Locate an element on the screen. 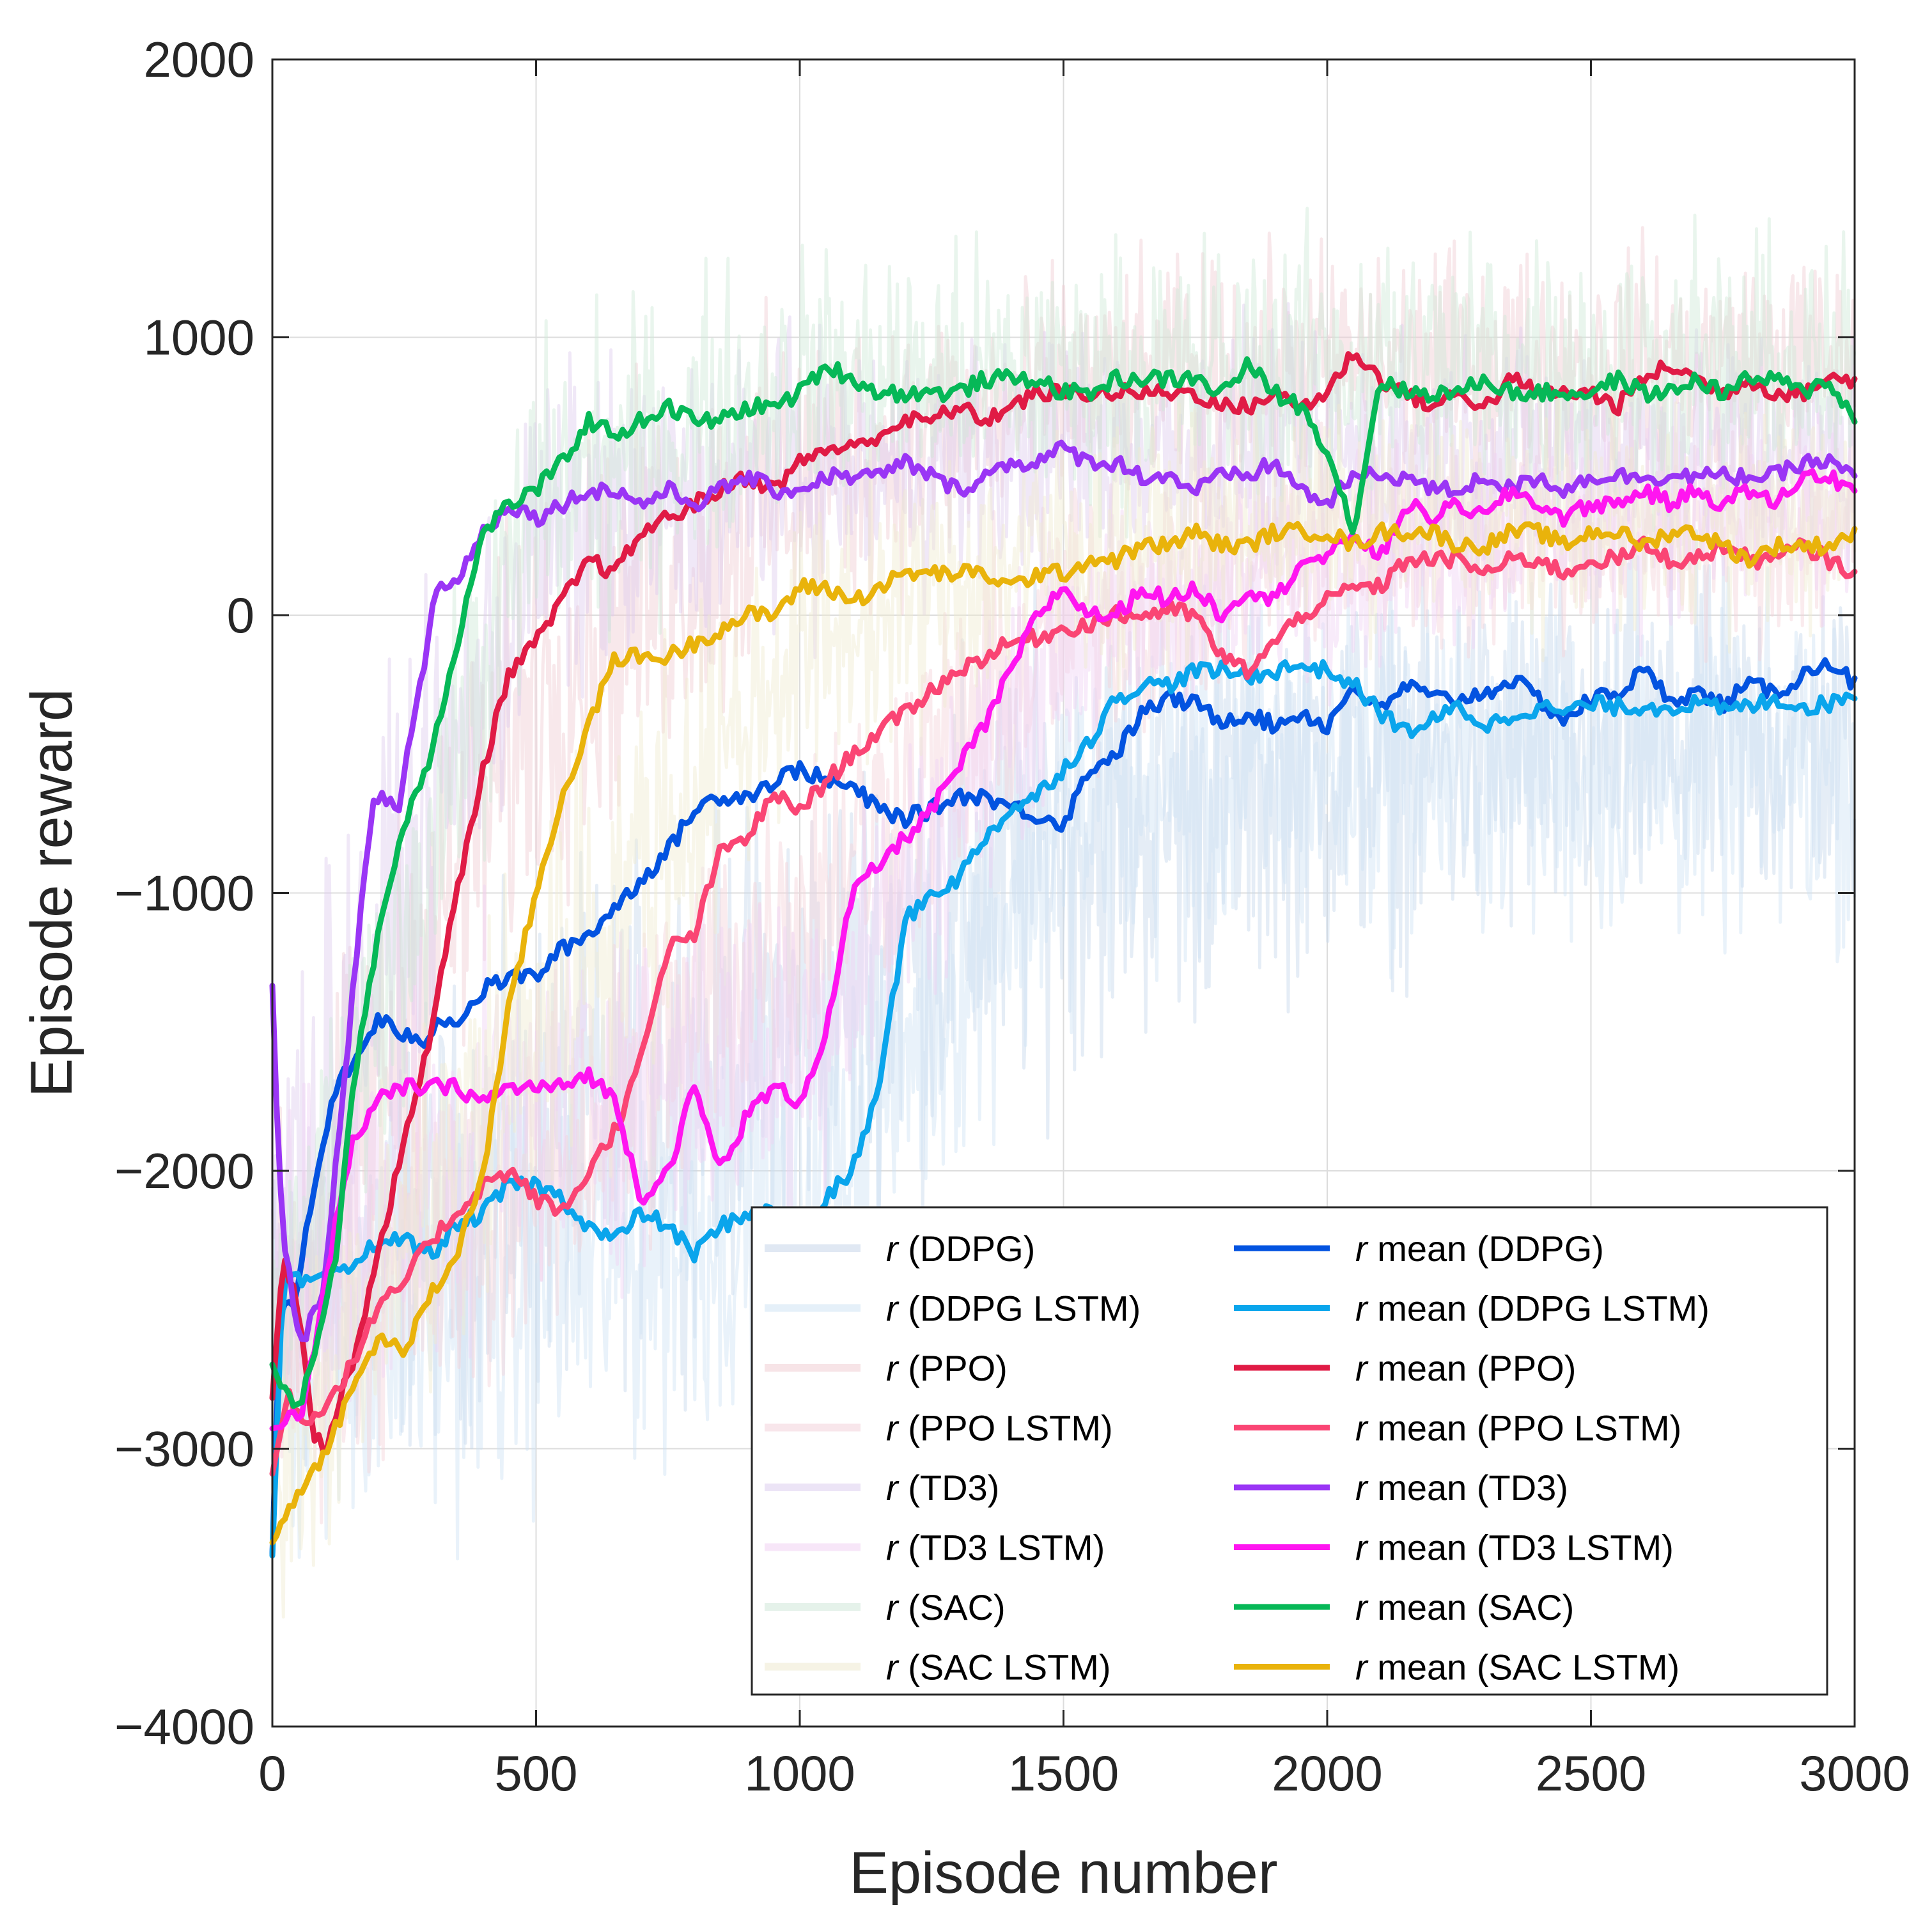 This screenshot has height=1919, width=1932. legend-label: r (PPO LSTM) is located at coordinates (999, 1428).